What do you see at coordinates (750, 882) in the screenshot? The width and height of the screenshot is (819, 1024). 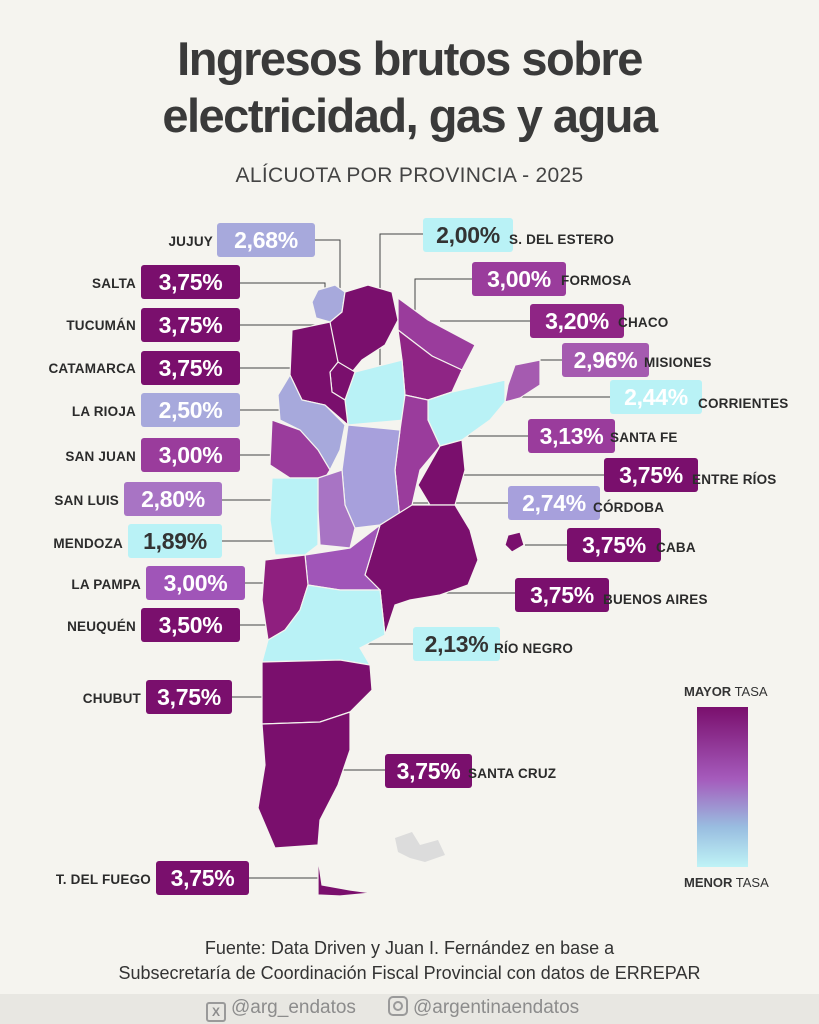 I see `legend-min-rest: TASA` at bounding box center [750, 882].